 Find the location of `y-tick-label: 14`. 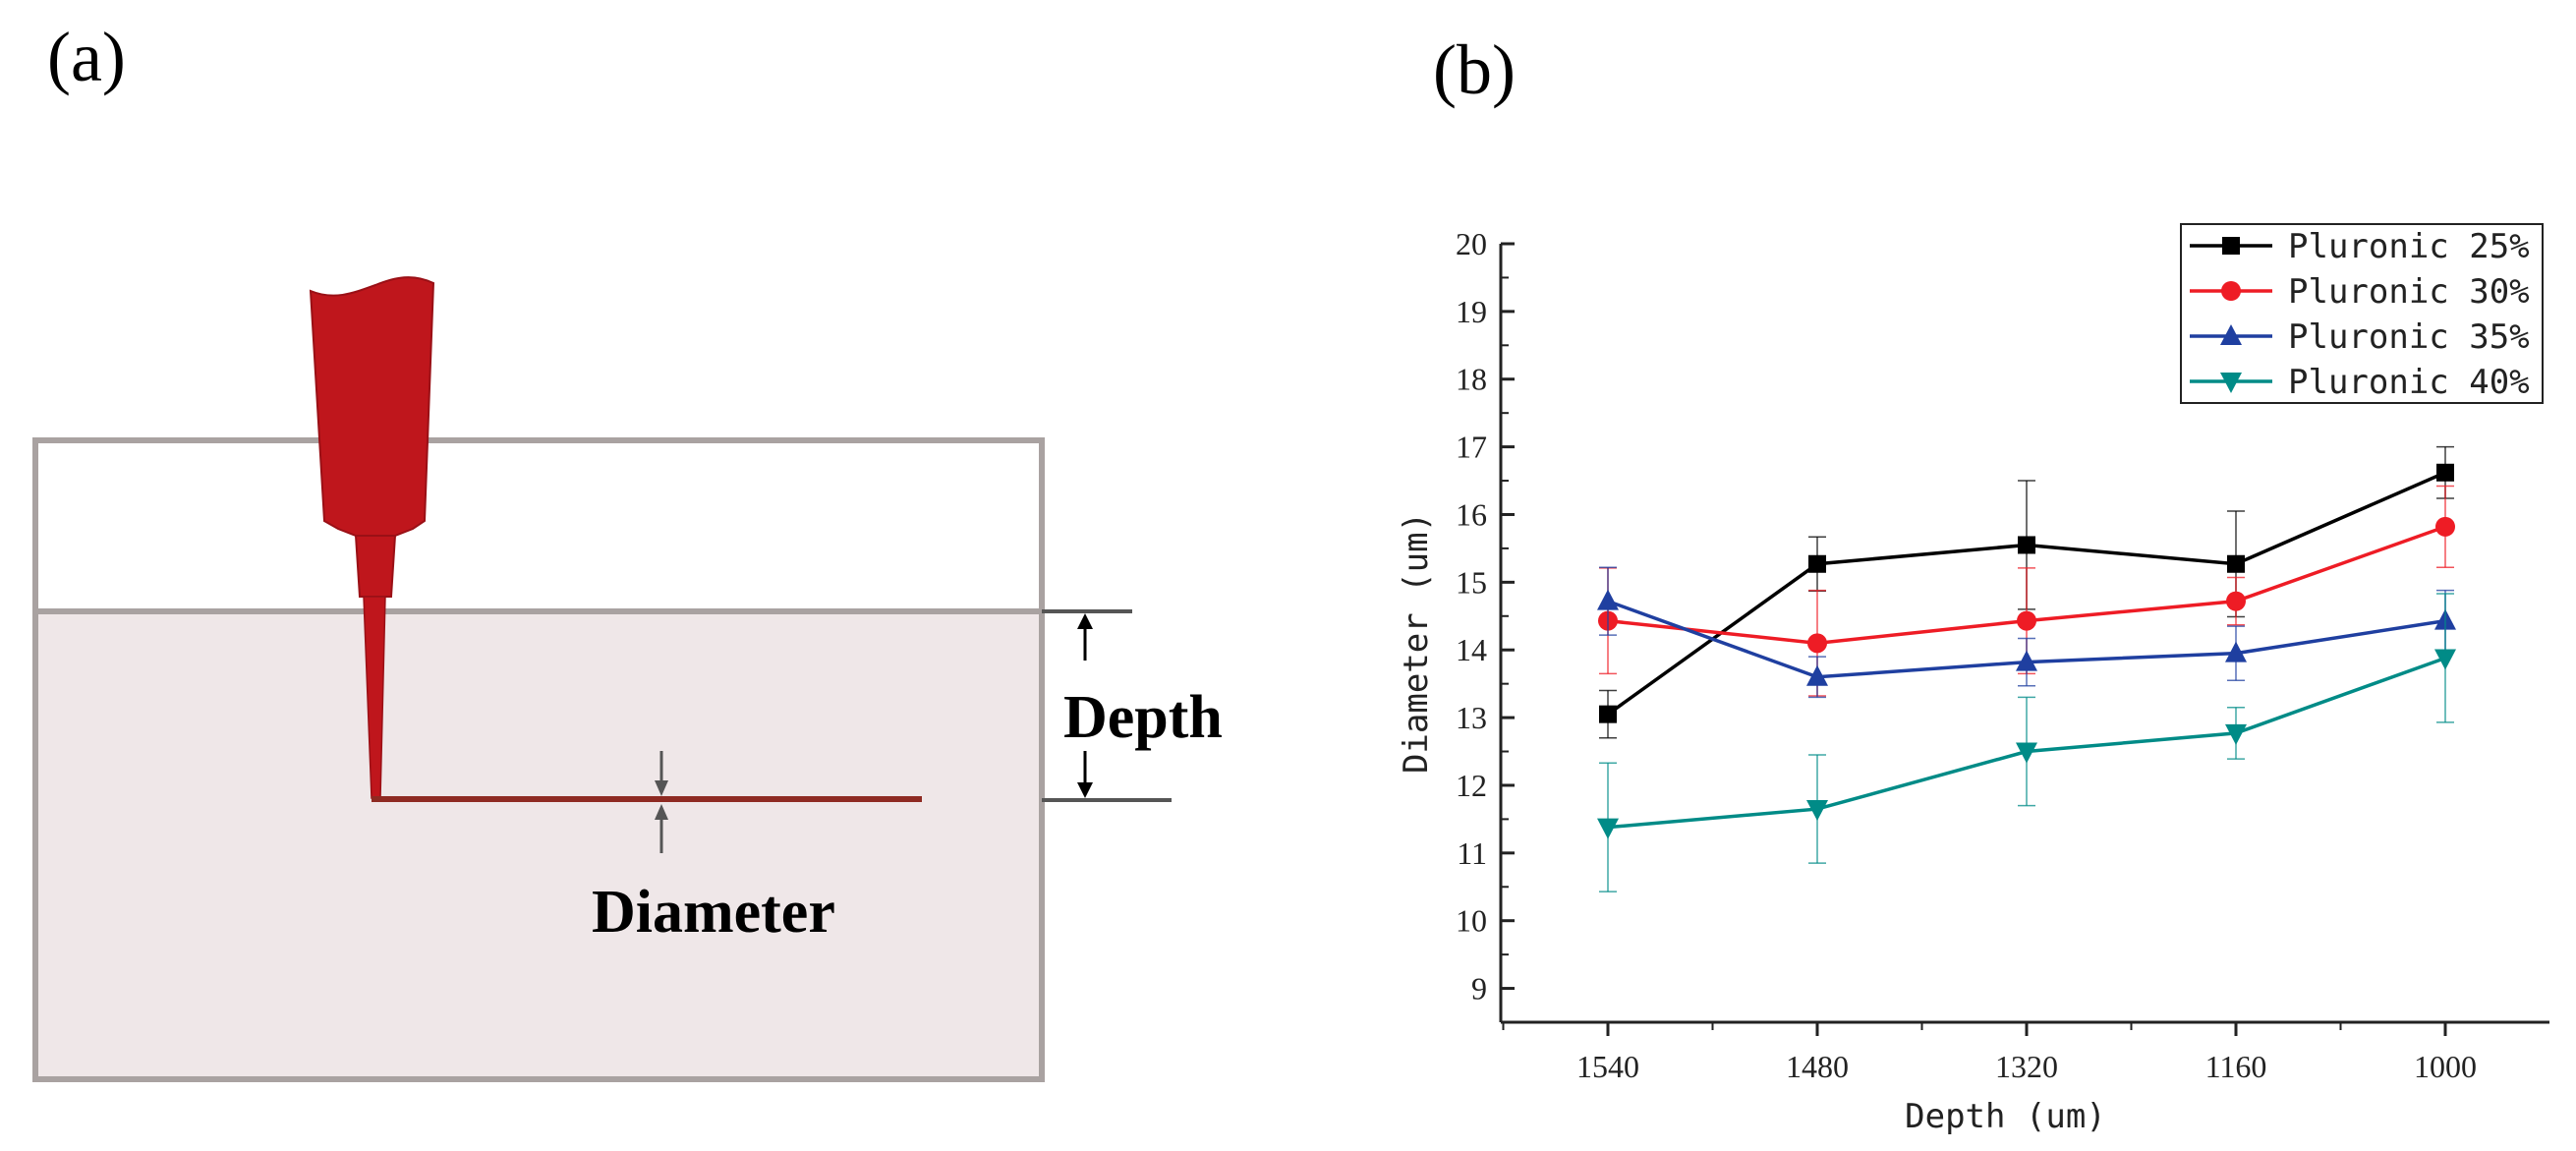

y-tick-label: 14 is located at coordinates (1472, 650).